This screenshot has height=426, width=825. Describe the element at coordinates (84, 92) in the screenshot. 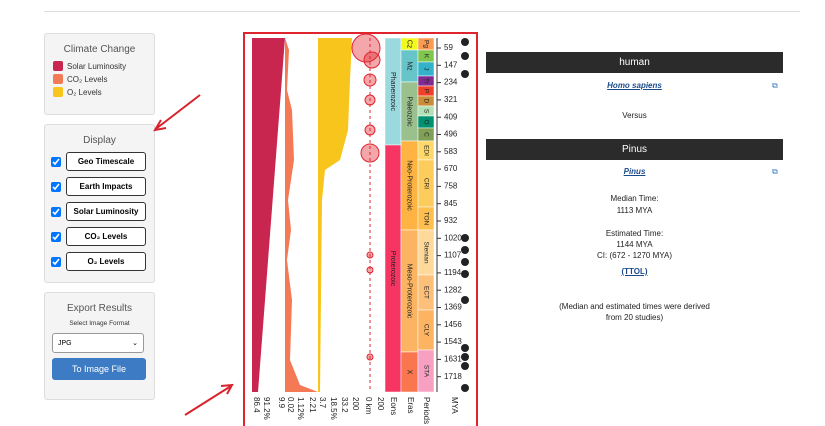

I see `legend-label: O₂ Levels` at that location.